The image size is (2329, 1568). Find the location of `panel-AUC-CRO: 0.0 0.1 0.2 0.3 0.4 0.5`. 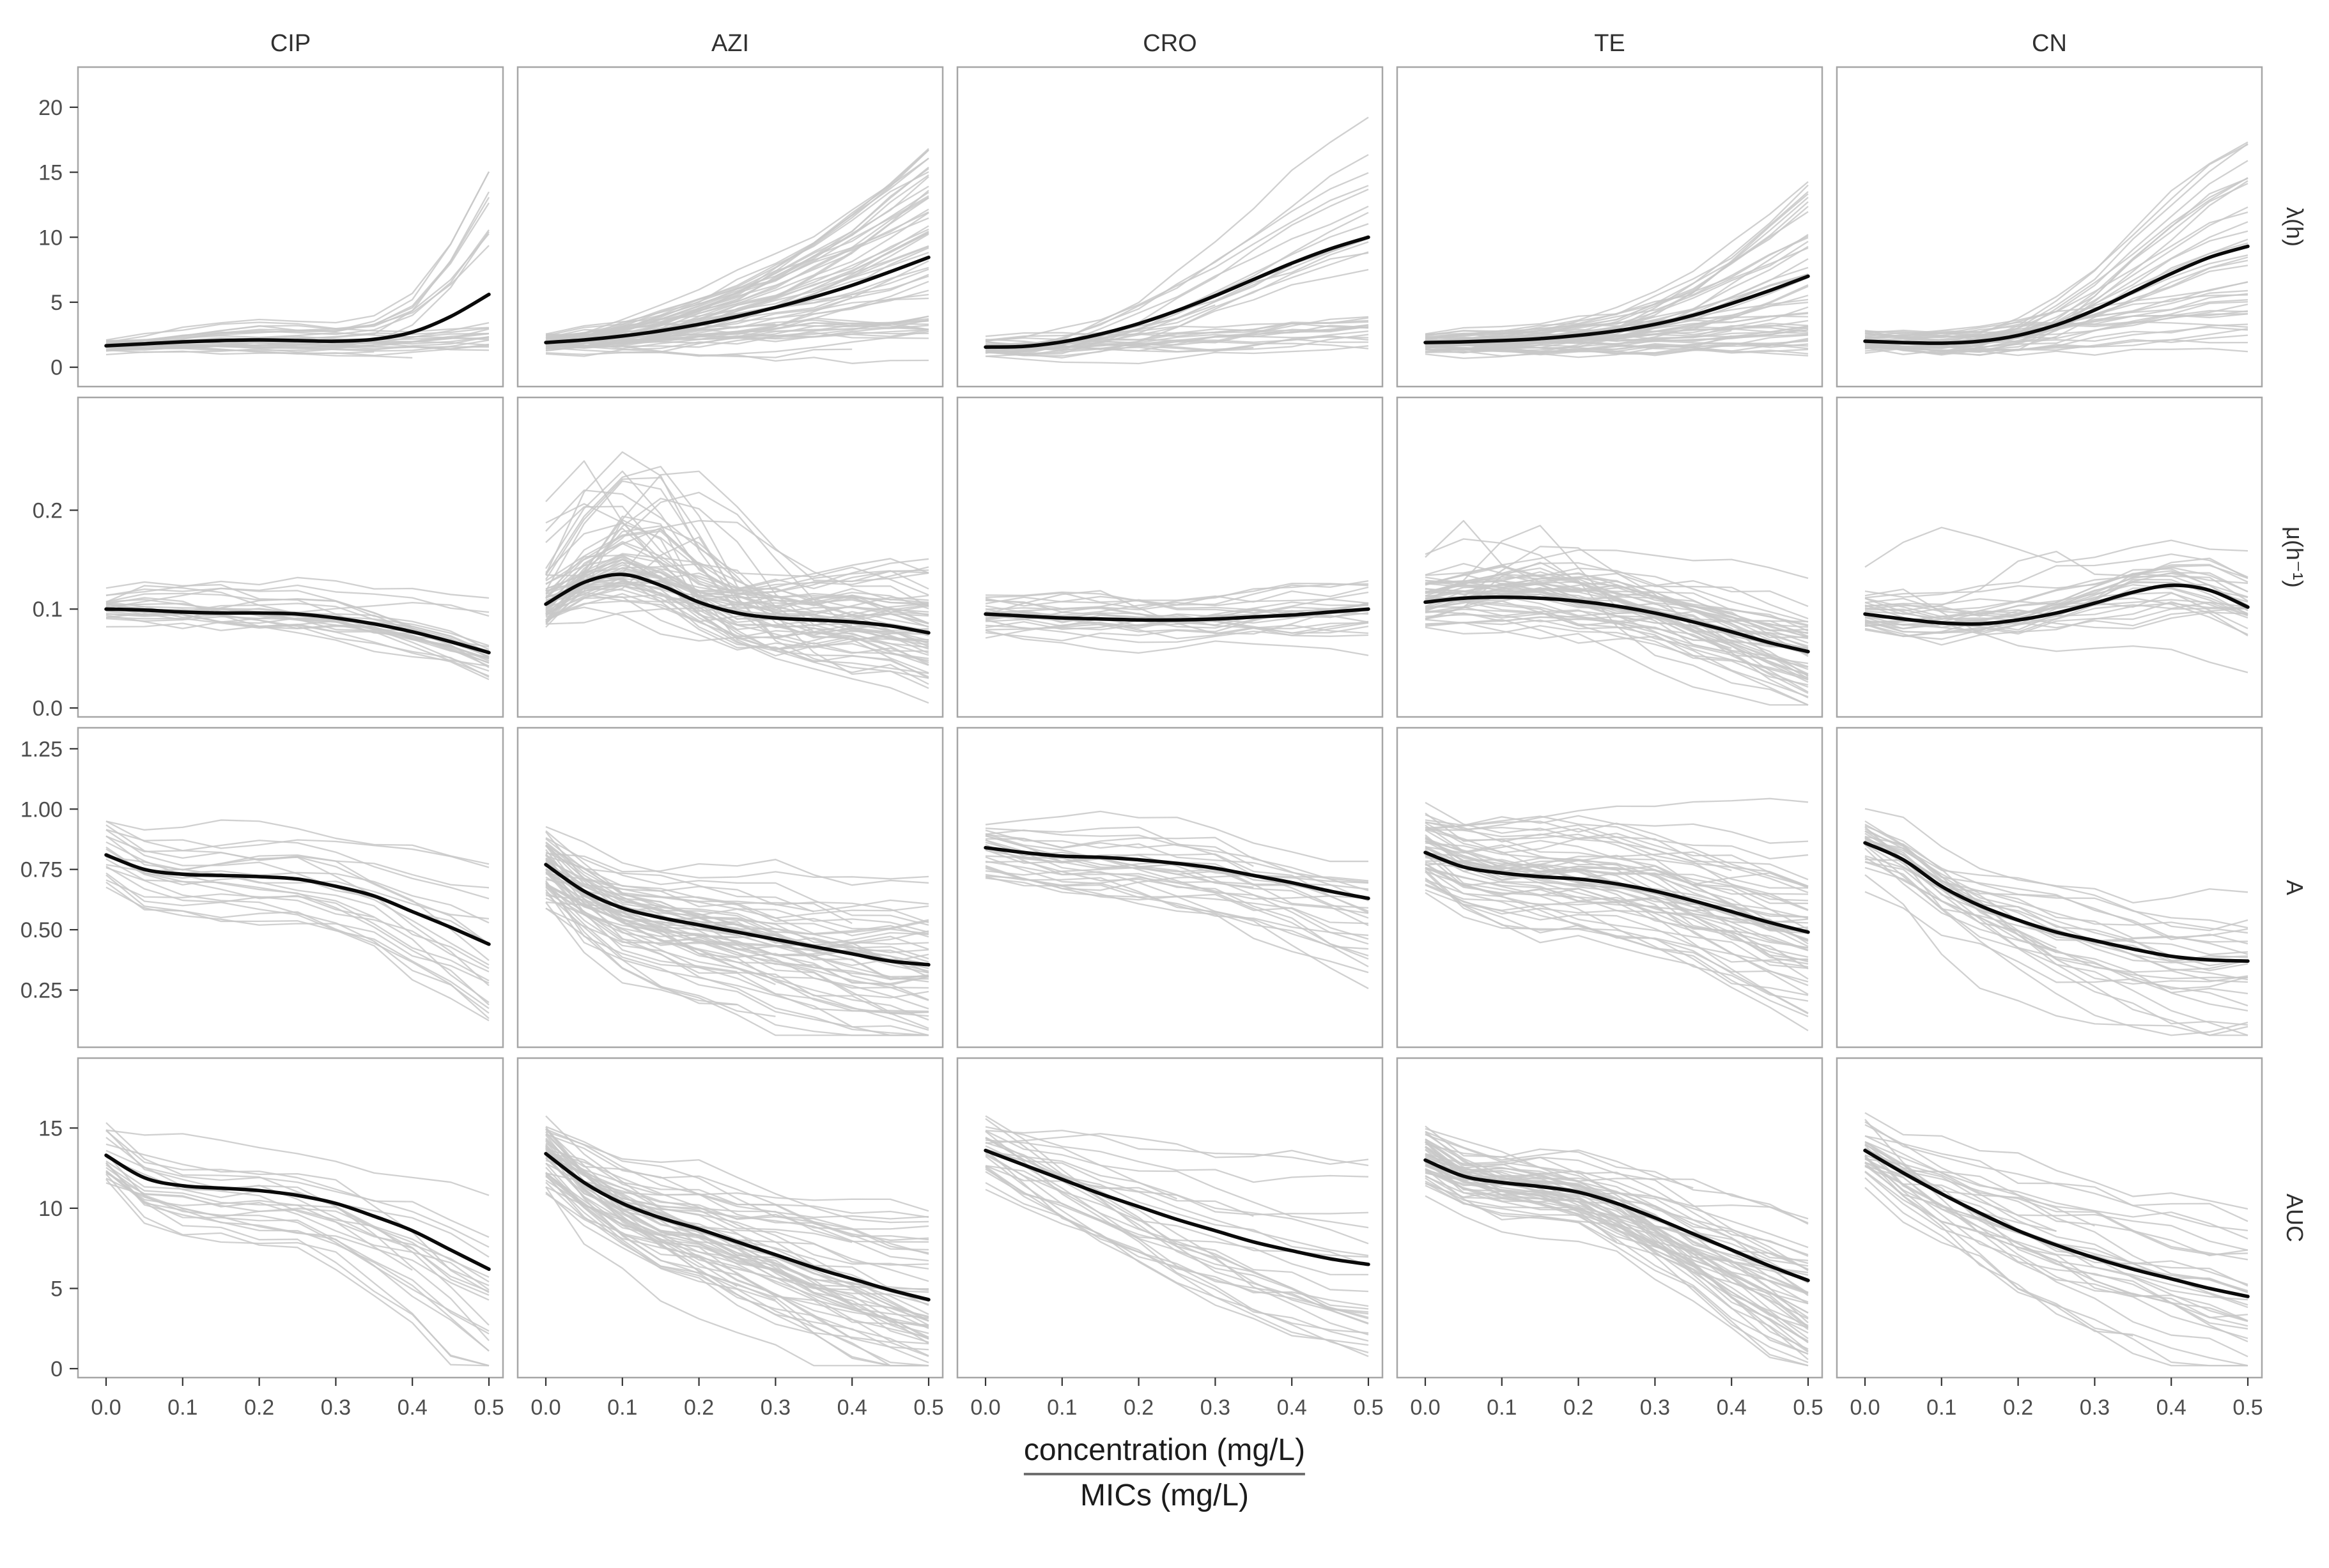

panel-AUC-CRO: 0.0 0.1 0.2 0.3 0.4 0.5 is located at coordinates (1170, 1238).